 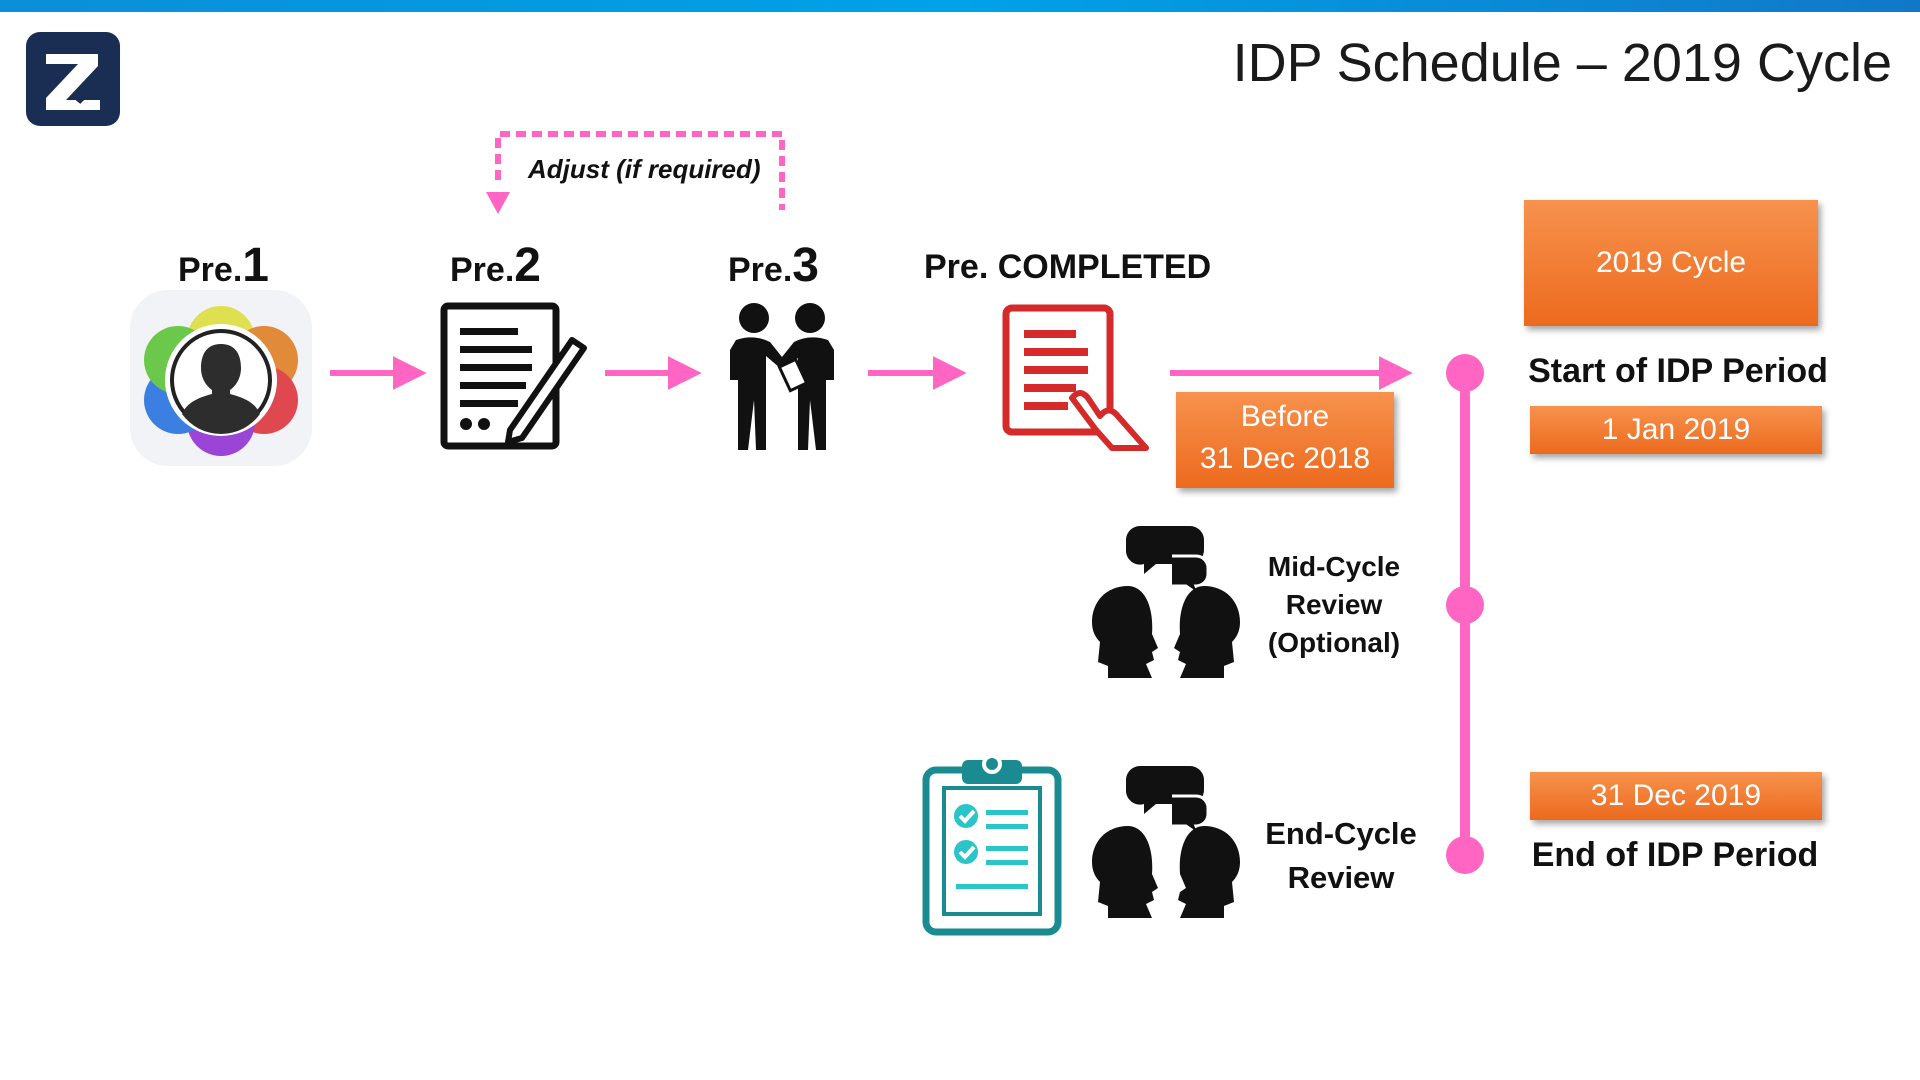 What do you see at coordinates (644, 169) in the screenshot?
I see `adjust-label: Adjust (if required)` at bounding box center [644, 169].